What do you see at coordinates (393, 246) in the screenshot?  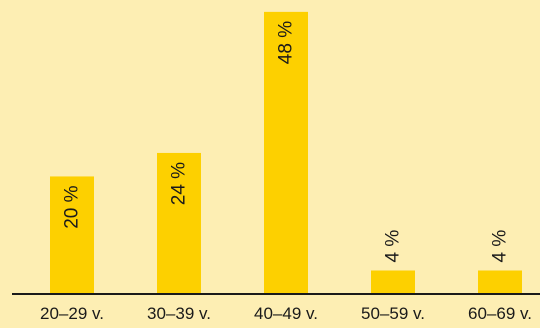 I see `bar-value-label-3: 4 %` at bounding box center [393, 246].